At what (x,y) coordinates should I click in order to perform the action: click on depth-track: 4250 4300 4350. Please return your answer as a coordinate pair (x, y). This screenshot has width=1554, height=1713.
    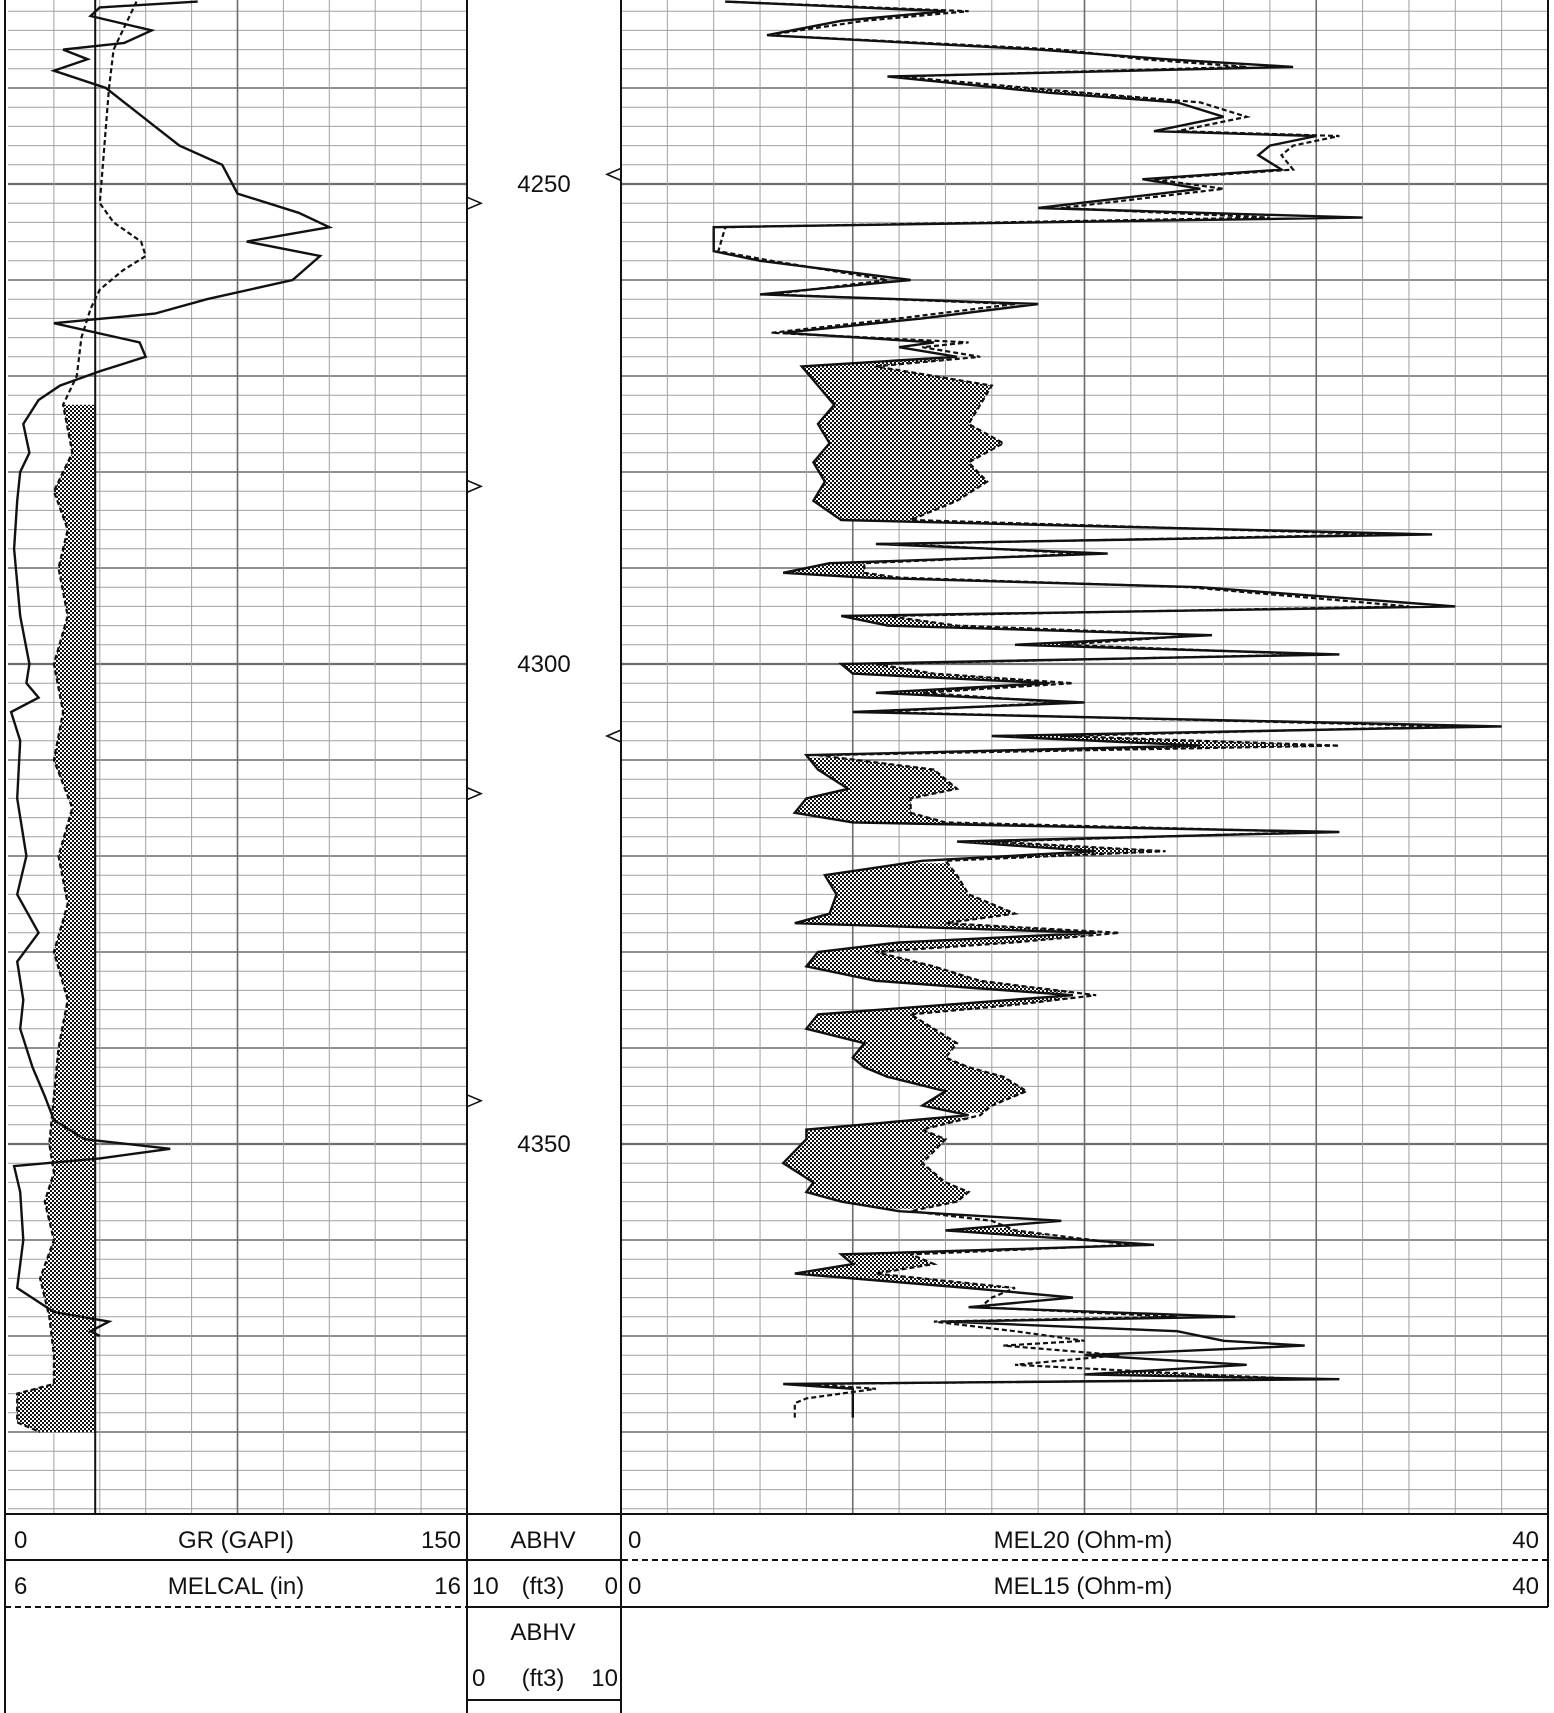
    Looking at the image, I should click on (543, 664).